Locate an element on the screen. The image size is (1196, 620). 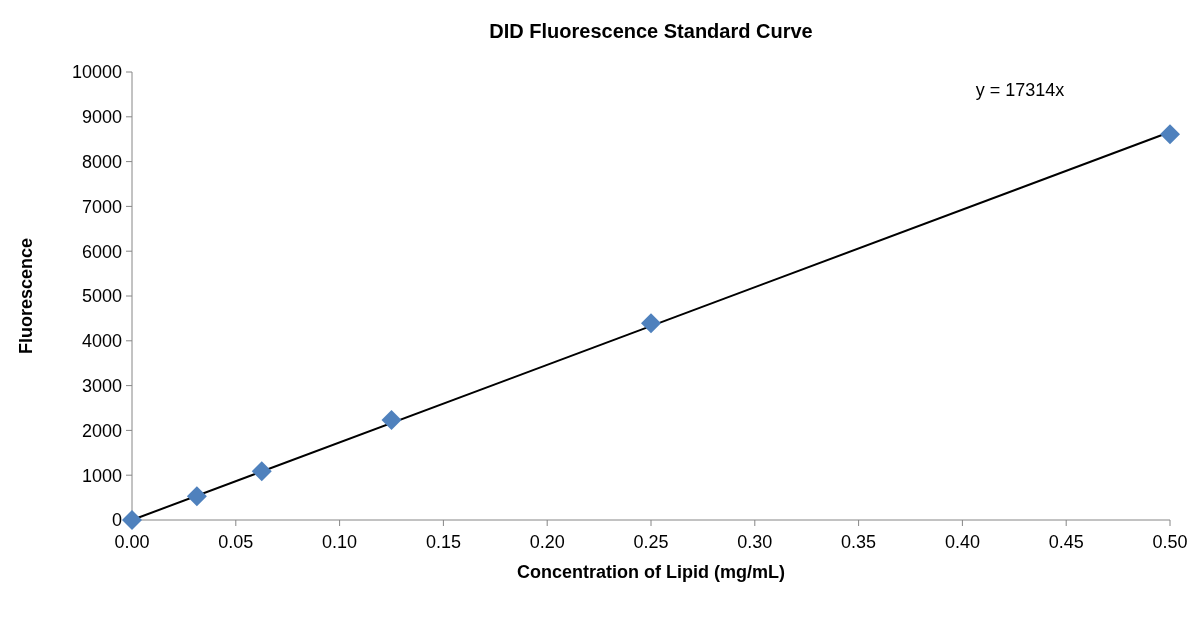
y-tick-label: 3000 is located at coordinates (101, 385).